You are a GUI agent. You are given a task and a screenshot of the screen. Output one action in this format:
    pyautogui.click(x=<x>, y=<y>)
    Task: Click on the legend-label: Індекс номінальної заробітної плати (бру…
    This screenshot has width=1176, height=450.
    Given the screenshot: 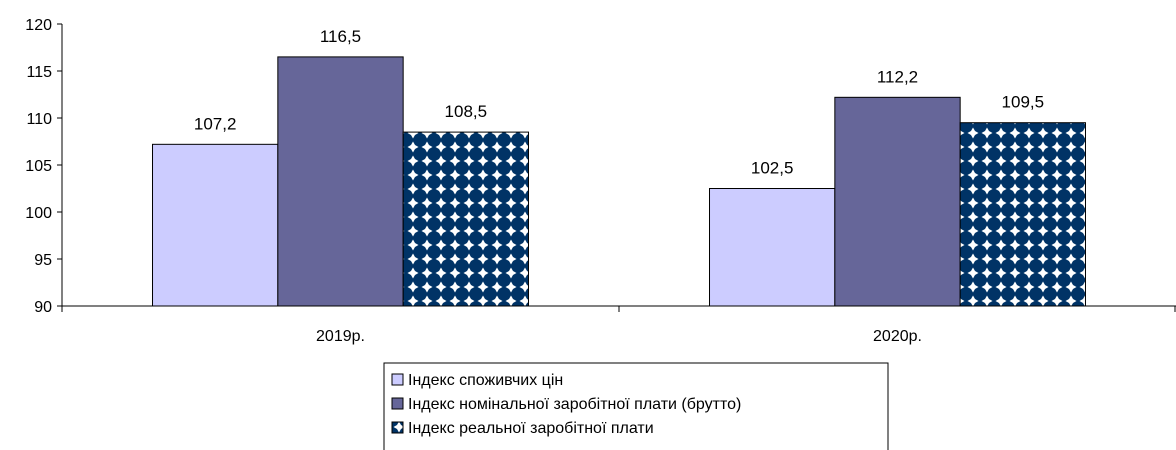 What is the action you would take?
    pyautogui.click(x=574, y=404)
    